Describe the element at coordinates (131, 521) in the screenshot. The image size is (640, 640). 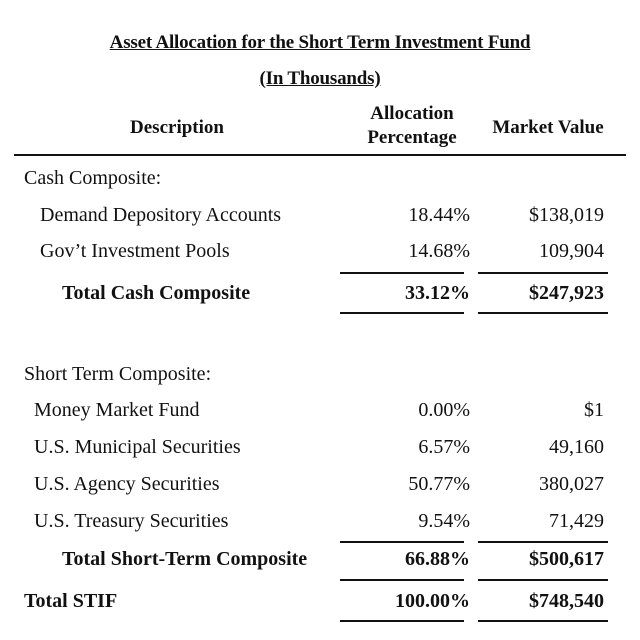
I see `row-label: U.S. Treasury Securities` at that location.